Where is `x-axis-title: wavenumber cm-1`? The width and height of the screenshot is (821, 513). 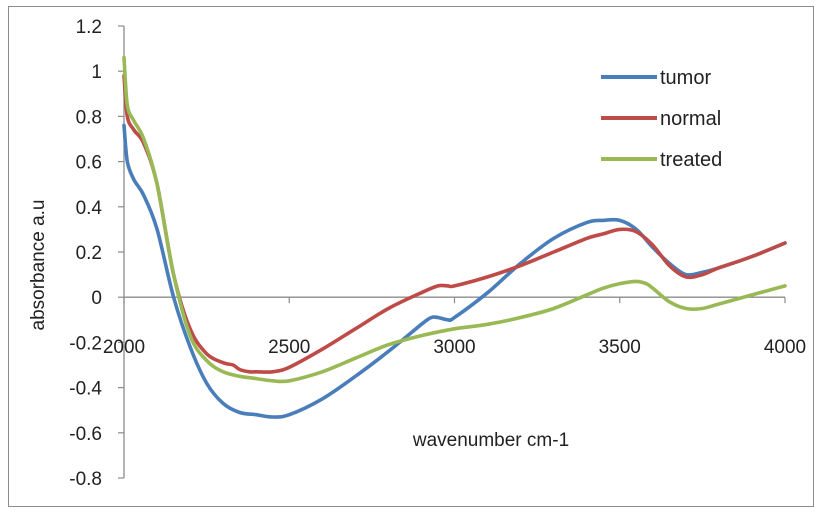
x-axis-title: wavenumber cm-1 is located at coordinates (490, 440).